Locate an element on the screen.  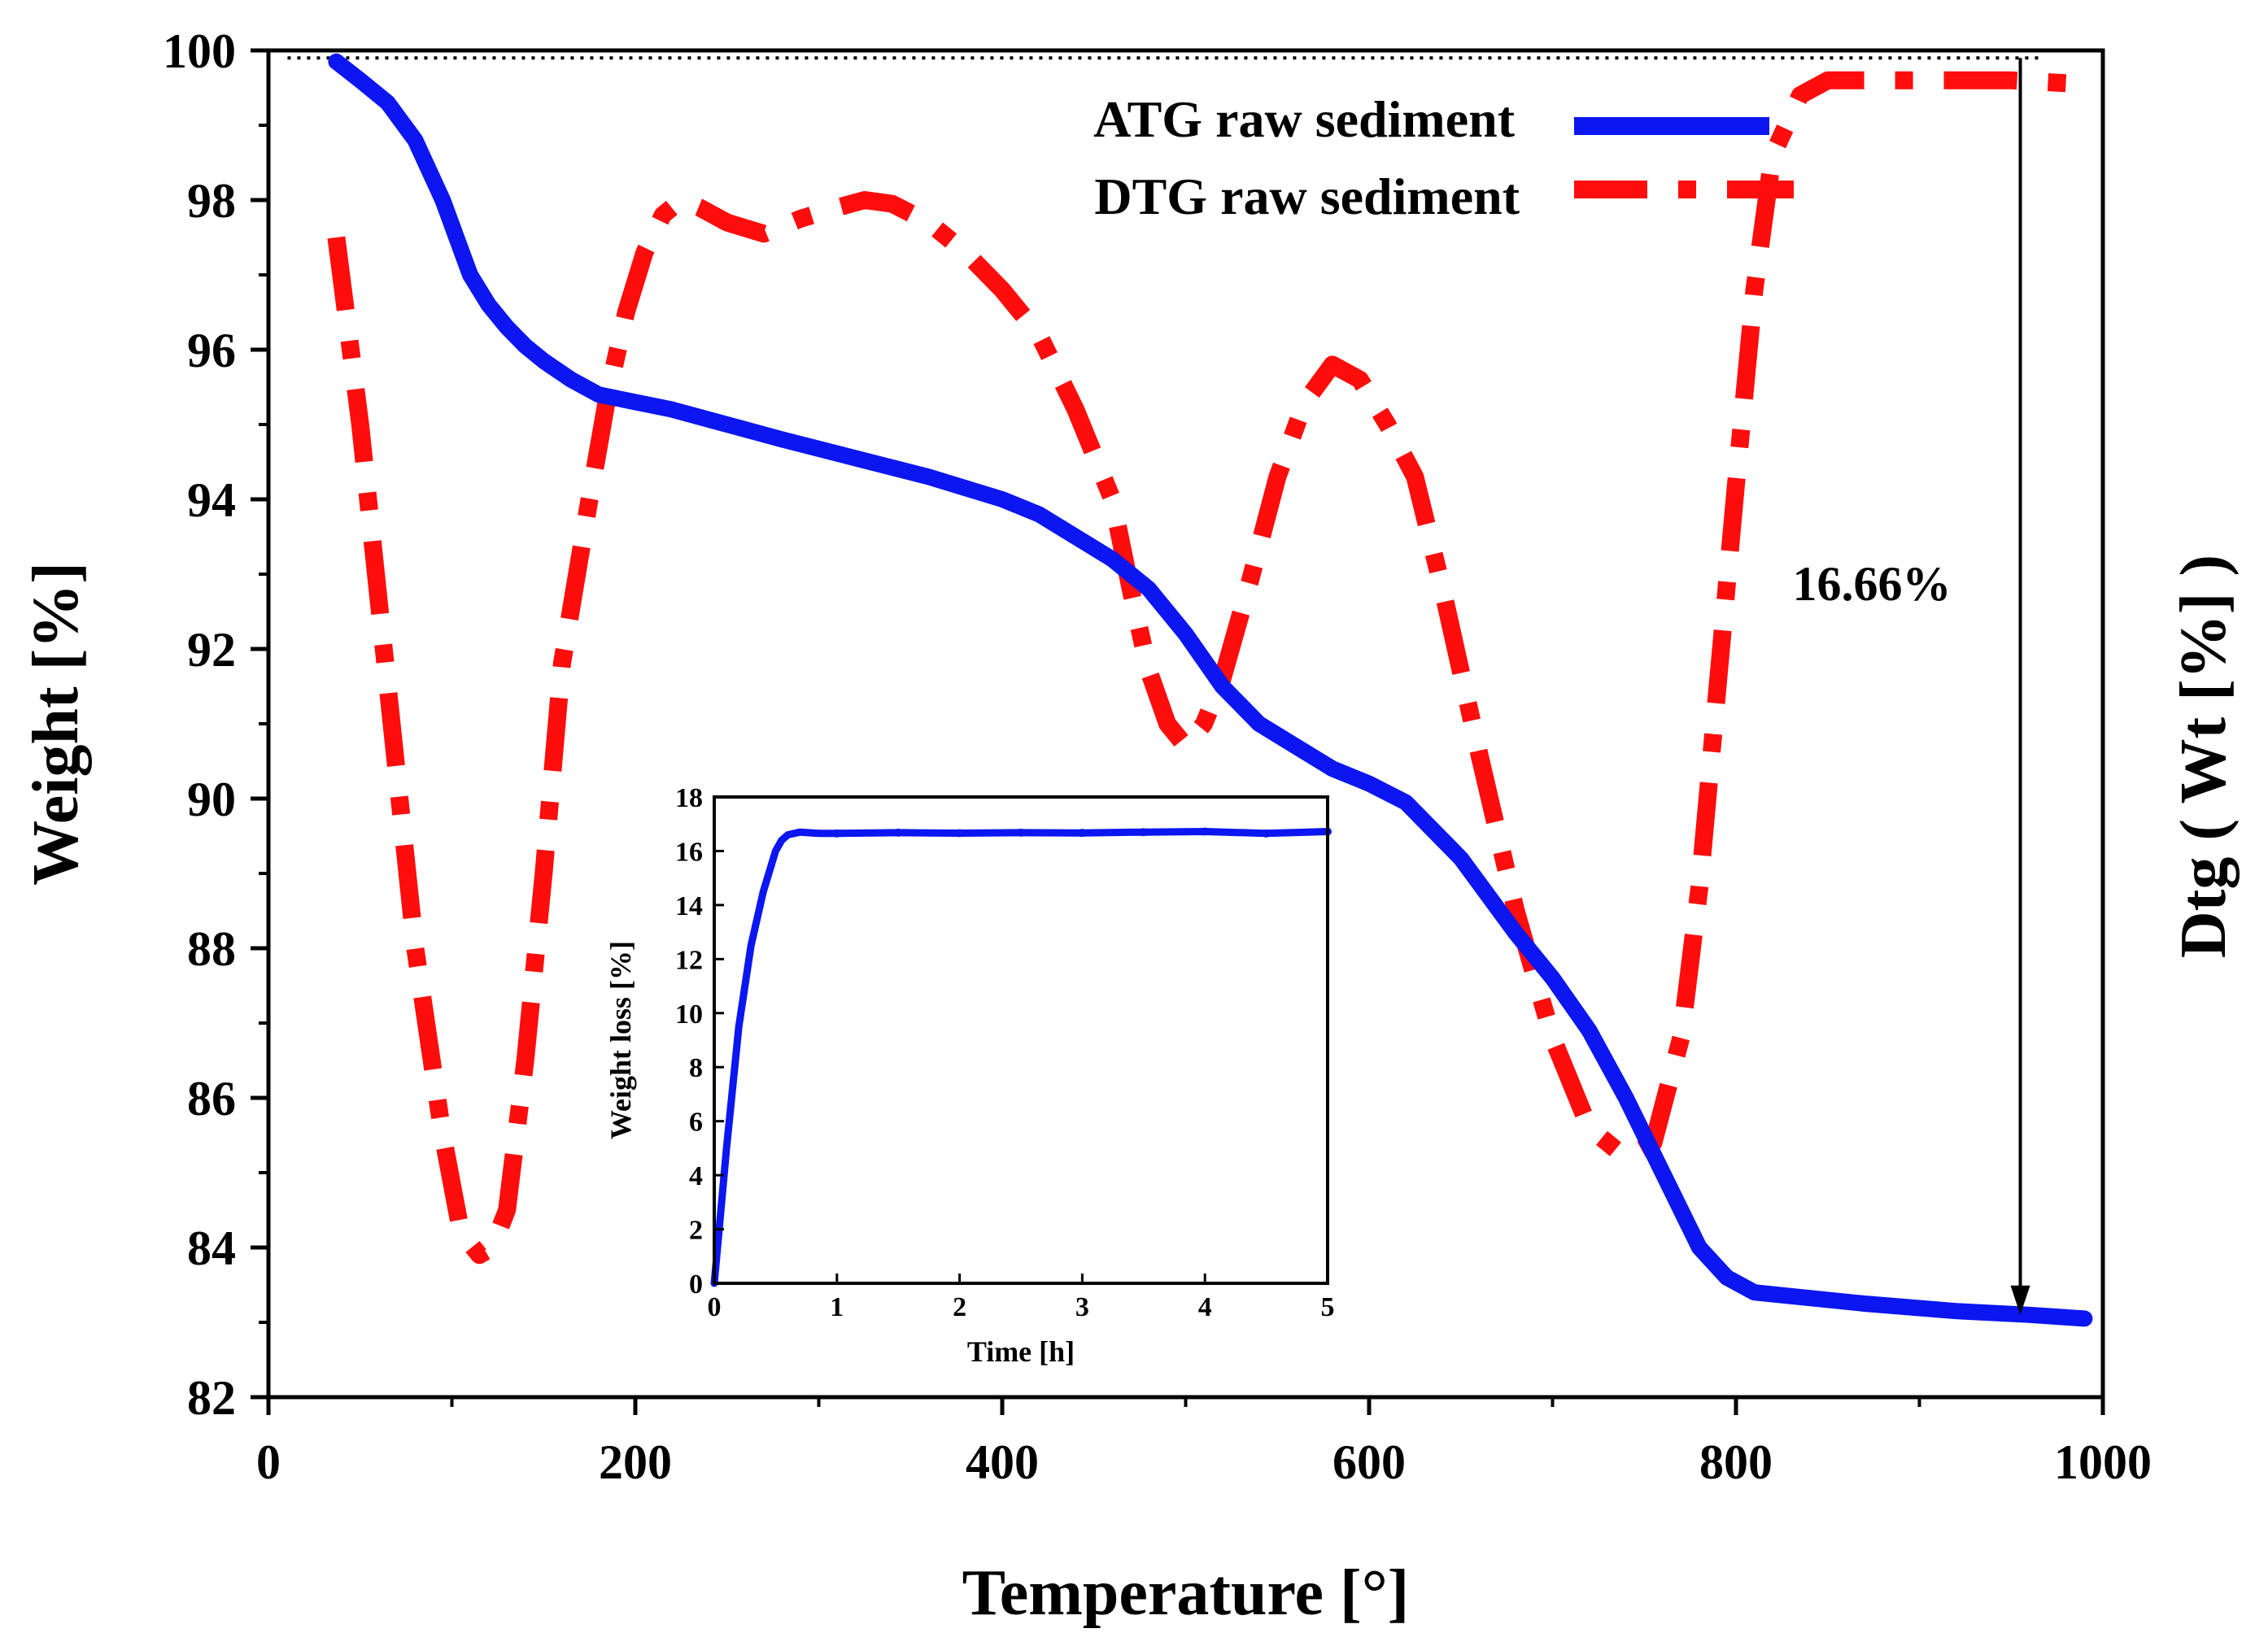
inset-y-tick-label: 18 is located at coordinates (689, 798).